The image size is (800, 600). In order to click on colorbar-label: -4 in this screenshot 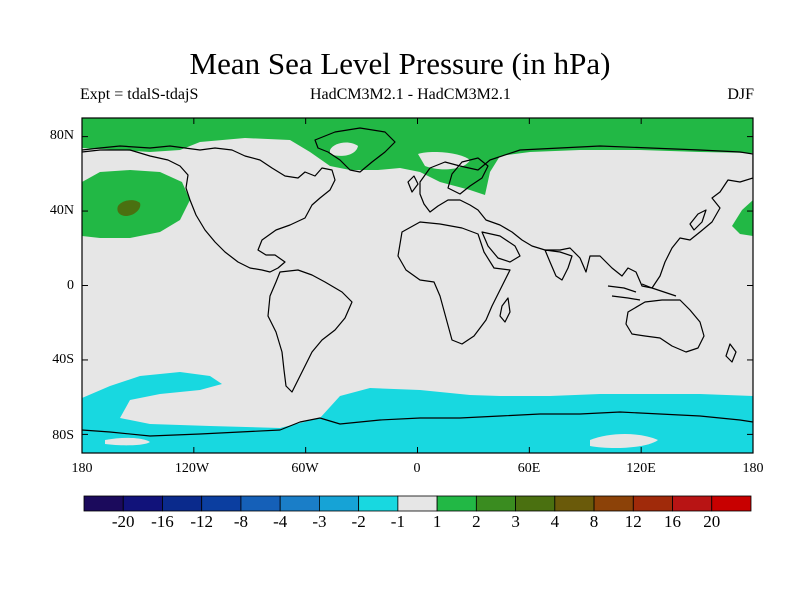, I will do `click(280, 521)`.